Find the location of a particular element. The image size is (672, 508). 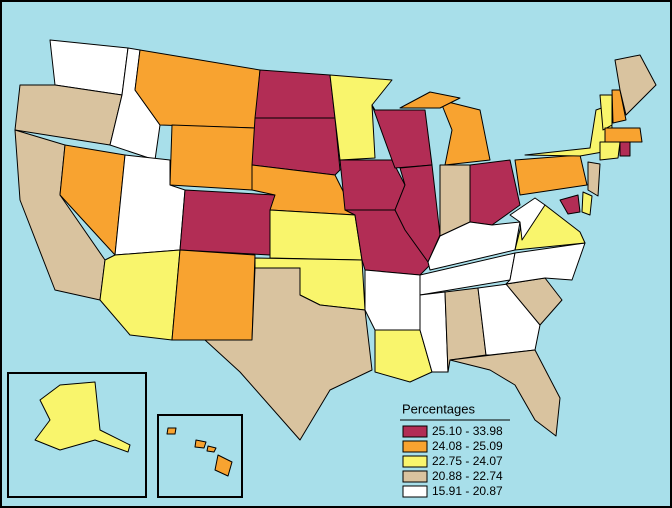

legend-label: 25.10 - 33.98 is located at coordinates (467, 431).